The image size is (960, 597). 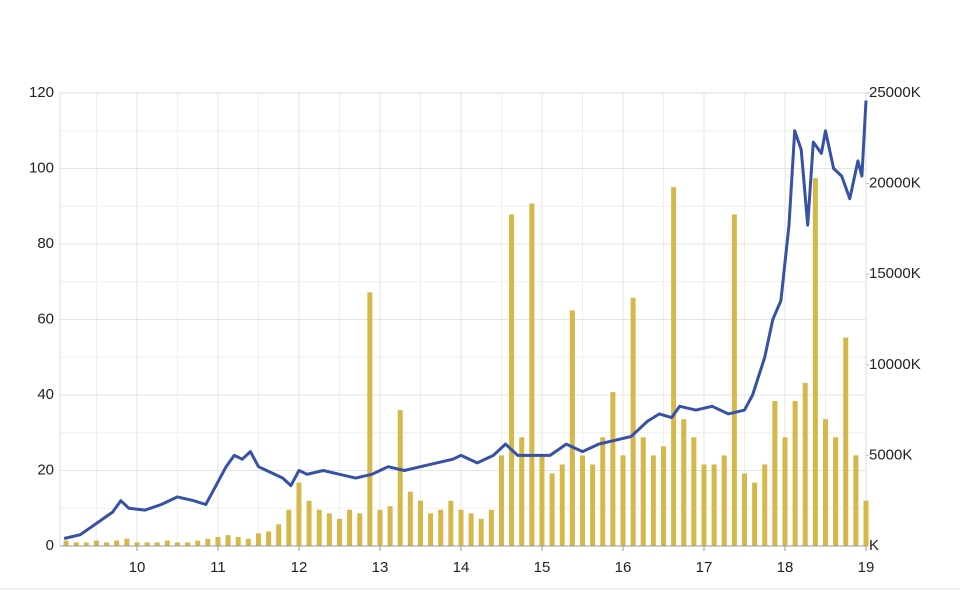 I want to click on y2-tick-label: 25000K, so click(x=895, y=92).